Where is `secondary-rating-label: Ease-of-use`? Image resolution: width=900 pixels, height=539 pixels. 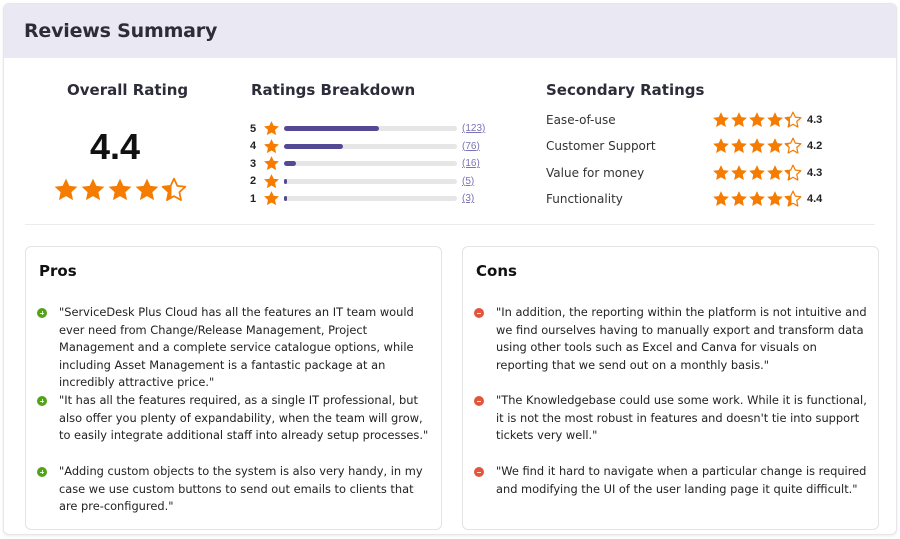
secondary-rating-label: Ease-of-use is located at coordinates (581, 120).